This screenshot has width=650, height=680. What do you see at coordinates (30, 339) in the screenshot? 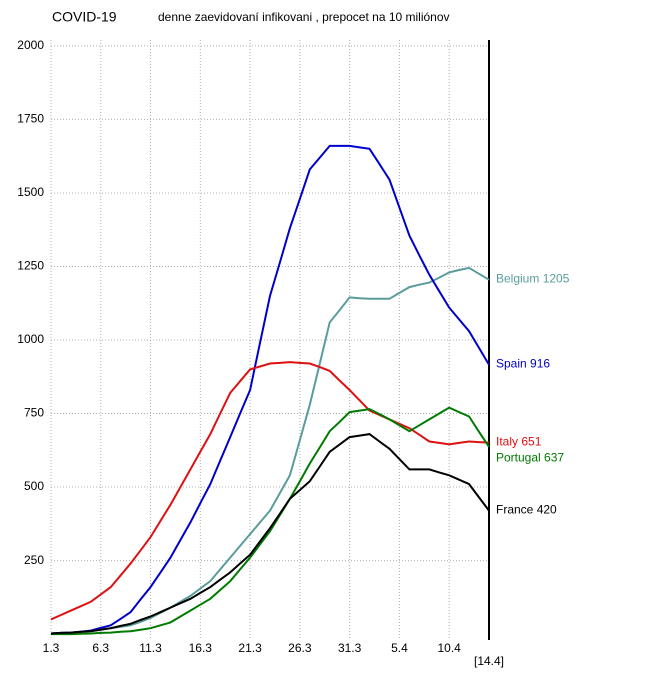
I see `y-tick-label: 1000` at bounding box center [30, 339].